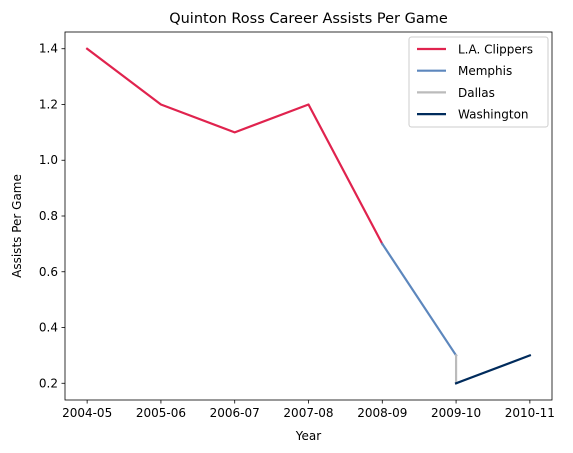 The image size is (573, 453). What do you see at coordinates (530, 413) in the screenshot?
I see `x-tick-label: 2010-11` at bounding box center [530, 413].